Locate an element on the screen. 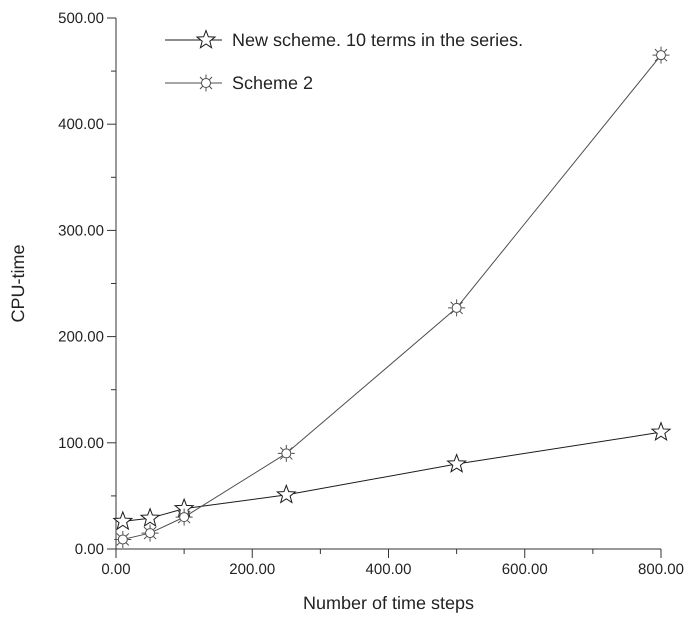 The width and height of the screenshot is (693, 629). x-tick-label: 200.00 is located at coordinates (252, 569).